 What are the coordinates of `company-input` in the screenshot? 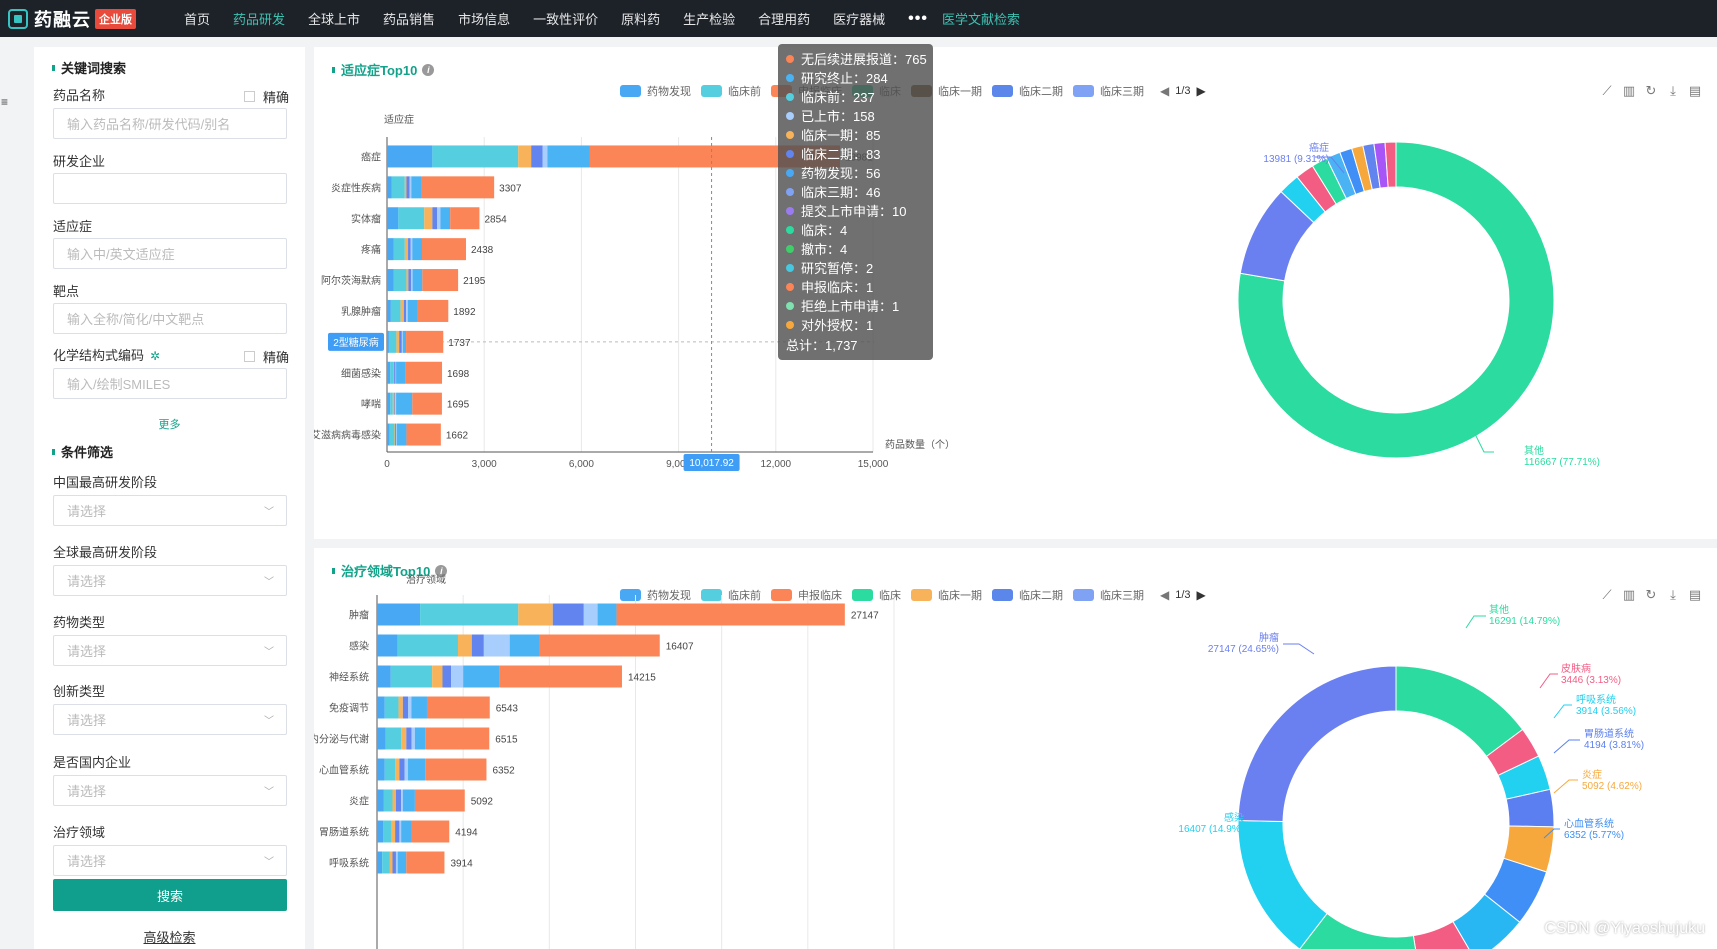 It's located at (170, 188).